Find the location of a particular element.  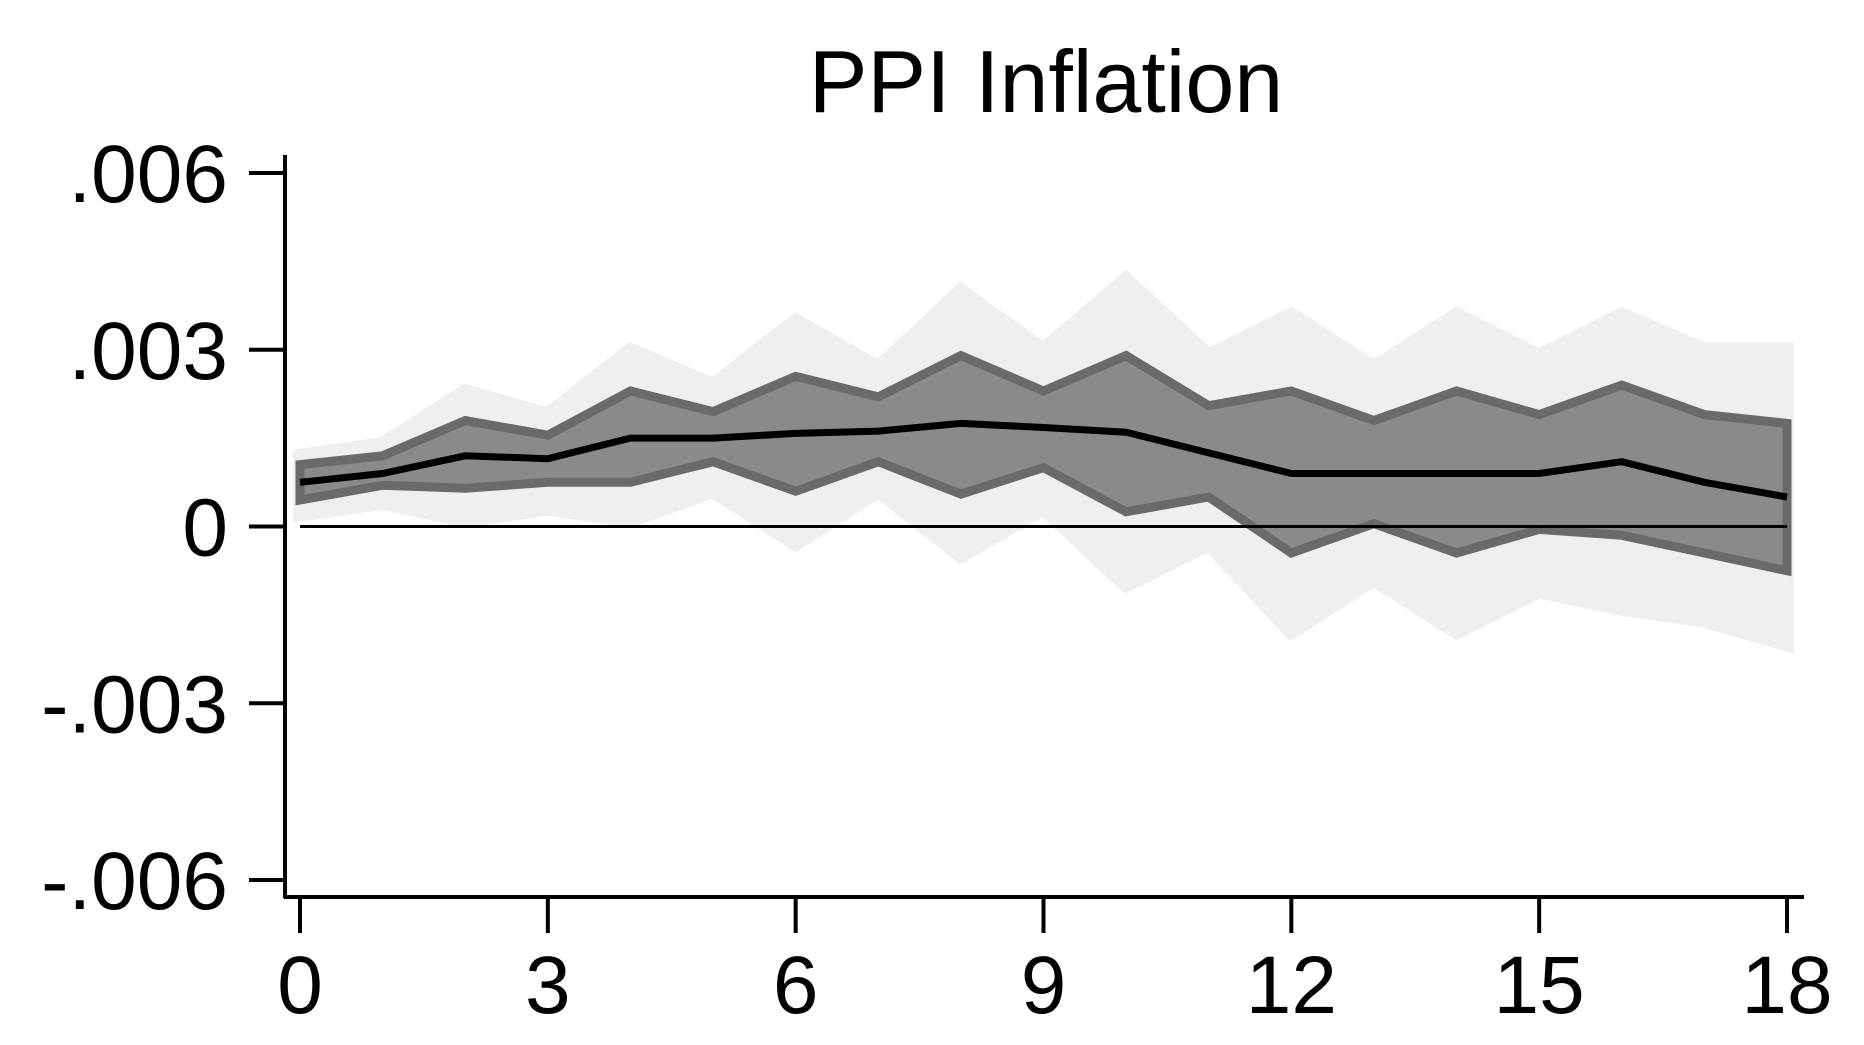

series-line-point-estimate is located at coordinates (1043, 460).